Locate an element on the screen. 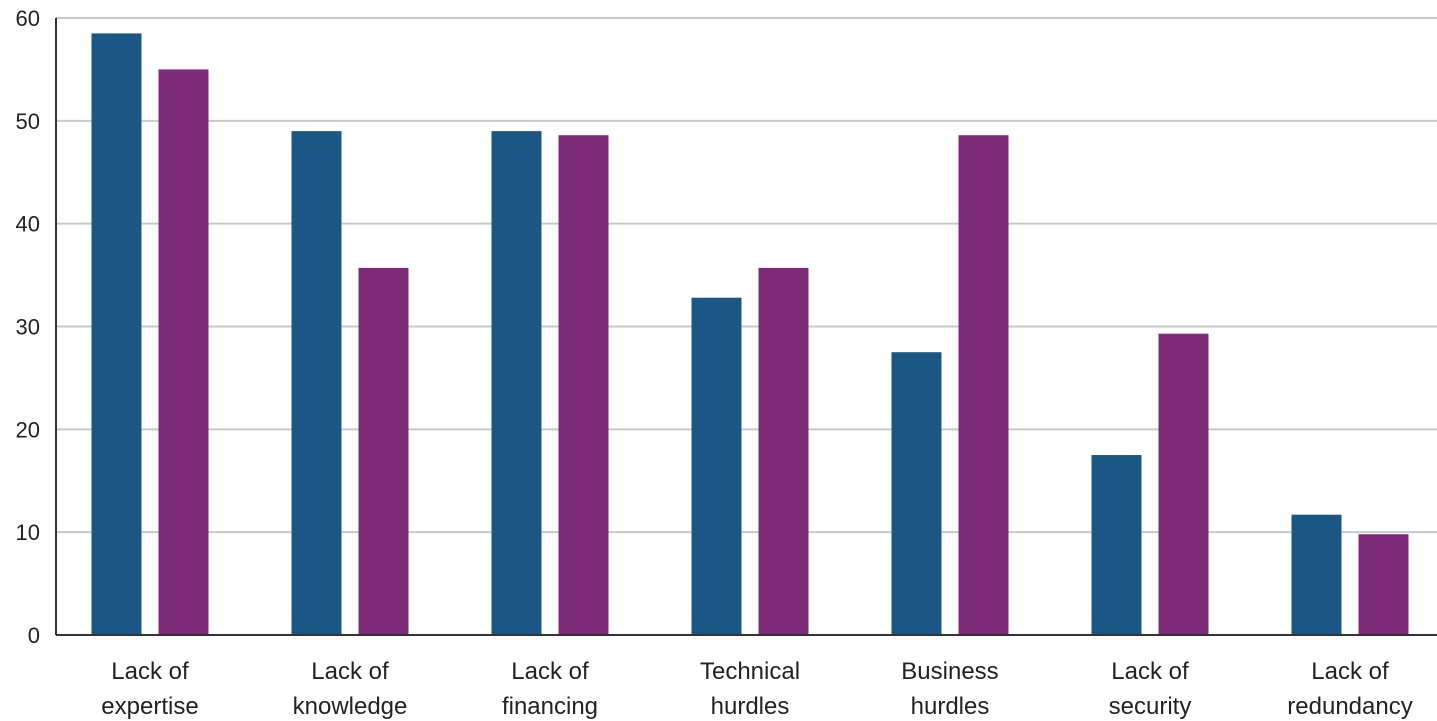  y-tick-labels: 0 10 20 30 40 50 60 is located at coordinates (28, 327).